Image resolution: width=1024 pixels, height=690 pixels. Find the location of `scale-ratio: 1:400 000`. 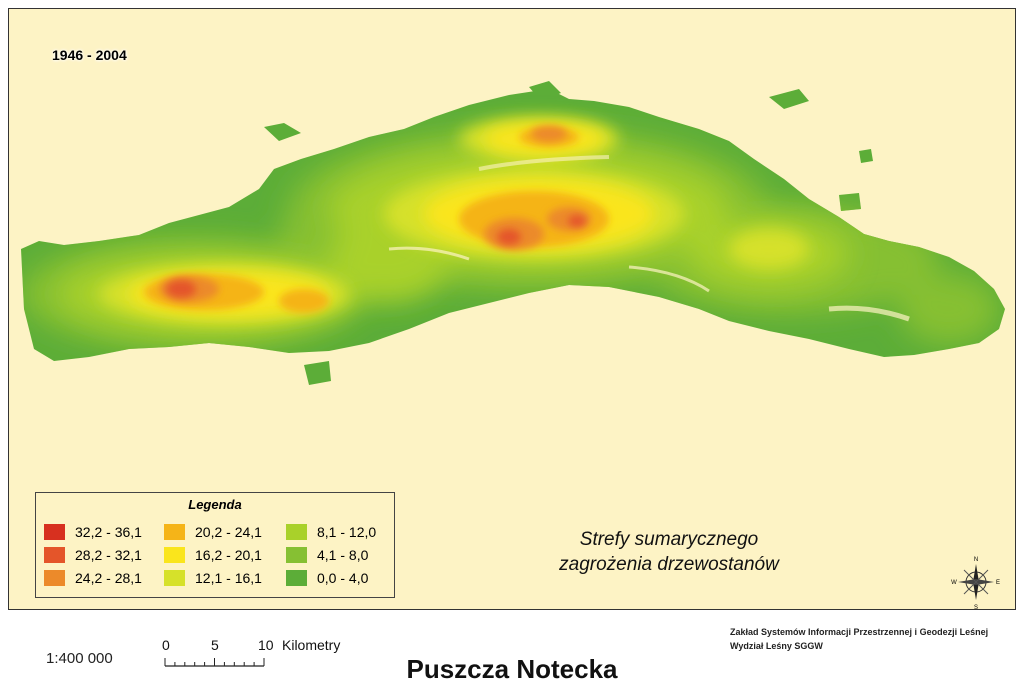

scale-ratio: 1:400 000 is located at coordinates (79, 658).